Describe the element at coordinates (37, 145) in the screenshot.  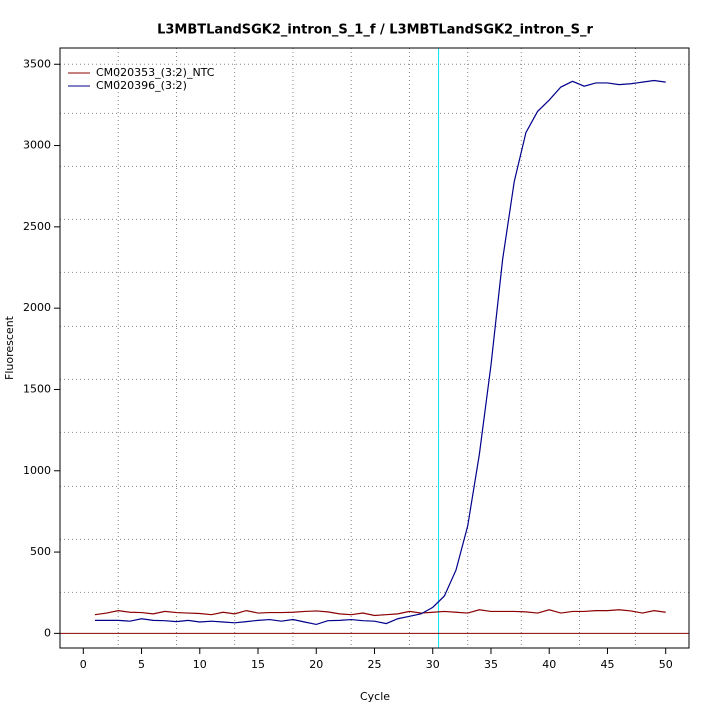
I see `y-tick-label: 3000` at that location.